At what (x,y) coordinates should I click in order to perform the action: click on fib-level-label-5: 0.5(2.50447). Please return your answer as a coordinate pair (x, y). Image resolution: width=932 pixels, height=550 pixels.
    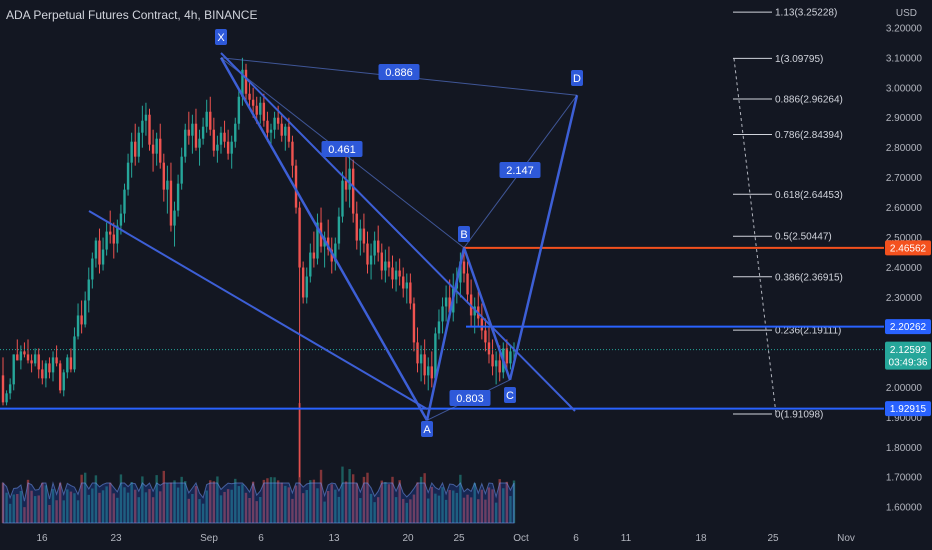
    Looking at the image, I should click on (803, 237).